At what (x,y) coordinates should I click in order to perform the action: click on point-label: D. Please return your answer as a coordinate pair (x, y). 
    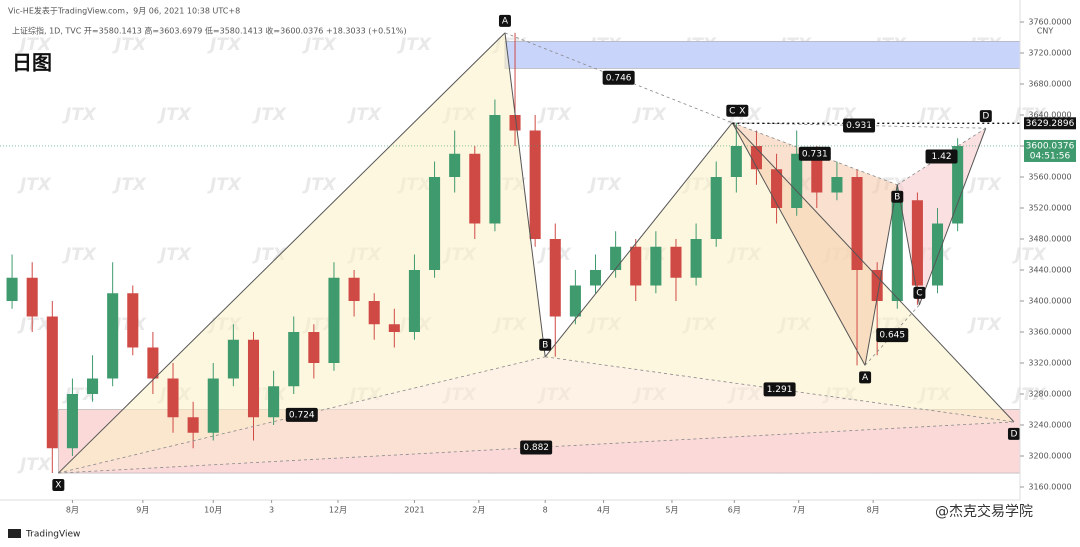
    Looking at the image, I should click on (985, 117).